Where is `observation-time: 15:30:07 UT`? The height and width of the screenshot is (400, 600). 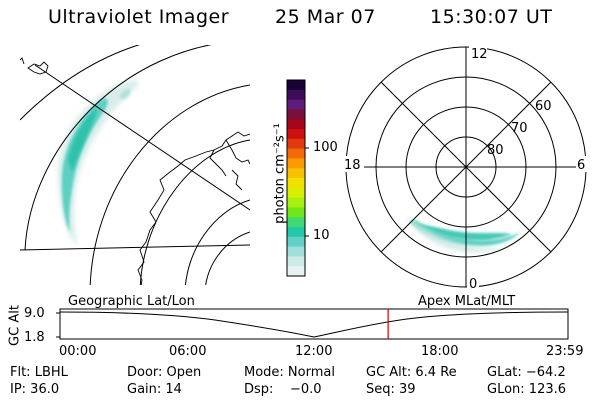 observation-time: 15:30:07 UT is located at coordinates (491, 17).